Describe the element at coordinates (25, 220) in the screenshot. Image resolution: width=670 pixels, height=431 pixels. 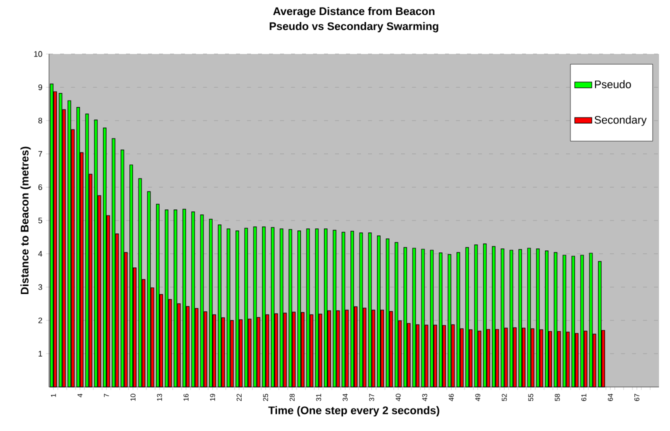
I see `y-axis-title: Distance to Beacon (metres)` at that location.